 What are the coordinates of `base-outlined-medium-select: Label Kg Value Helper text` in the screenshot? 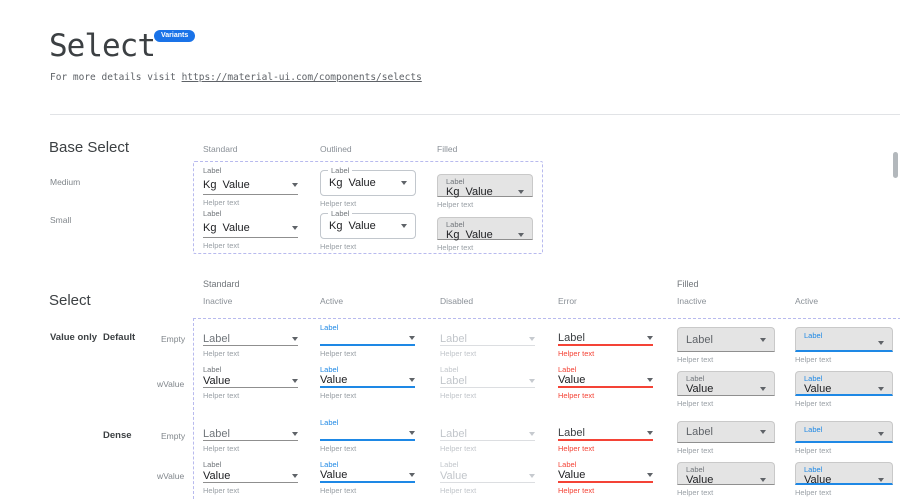 It's located at (368, 187).